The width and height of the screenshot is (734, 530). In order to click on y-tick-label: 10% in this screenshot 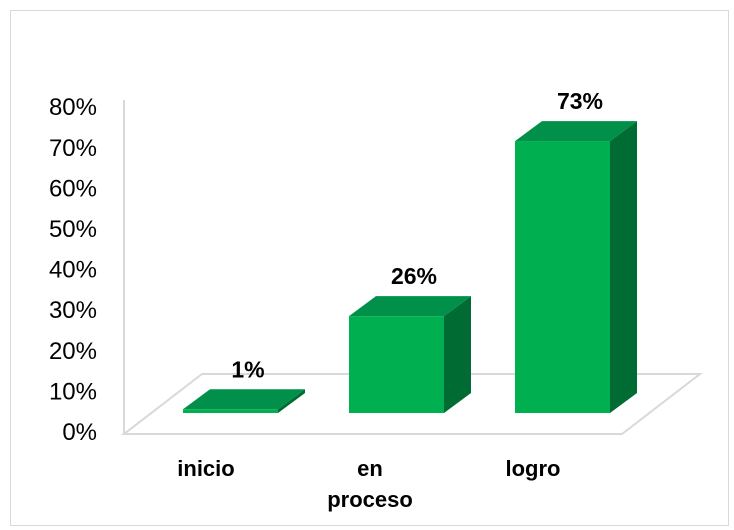, I will do `click(73, 391)`.